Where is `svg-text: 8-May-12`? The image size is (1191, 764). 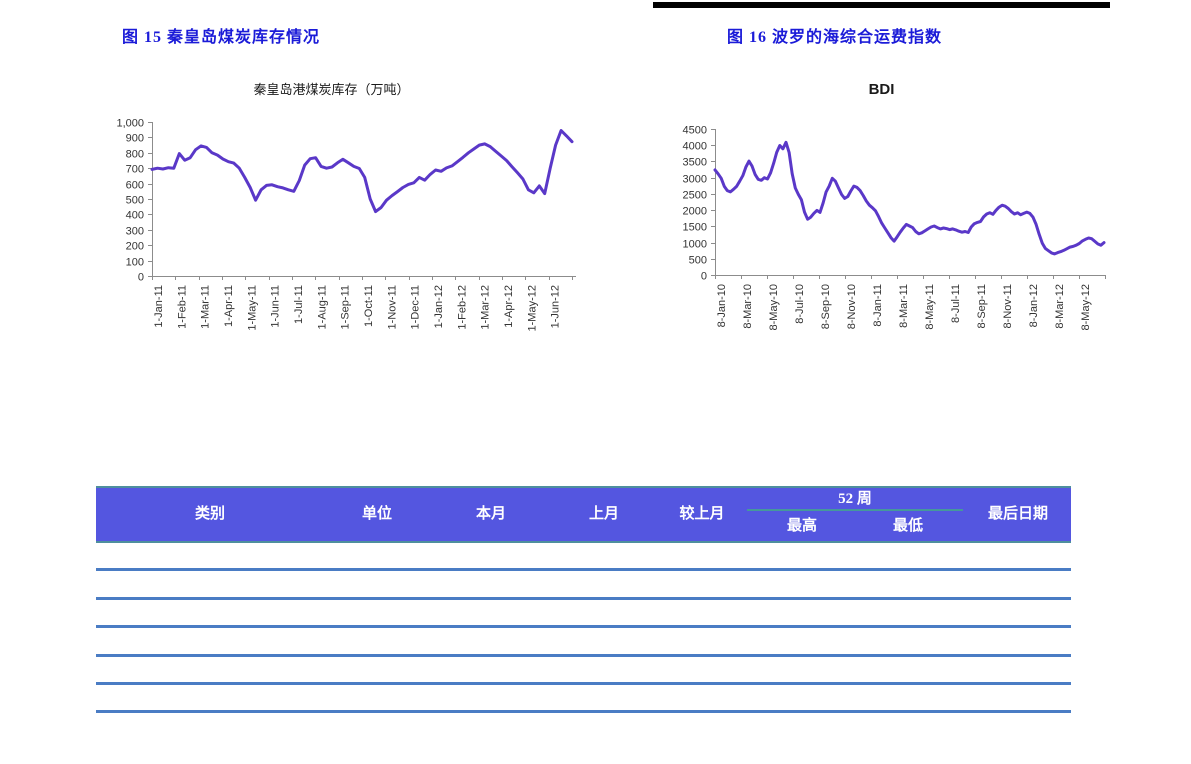
svg-text: 8-May-12 is located at coordinates (1086, 307).